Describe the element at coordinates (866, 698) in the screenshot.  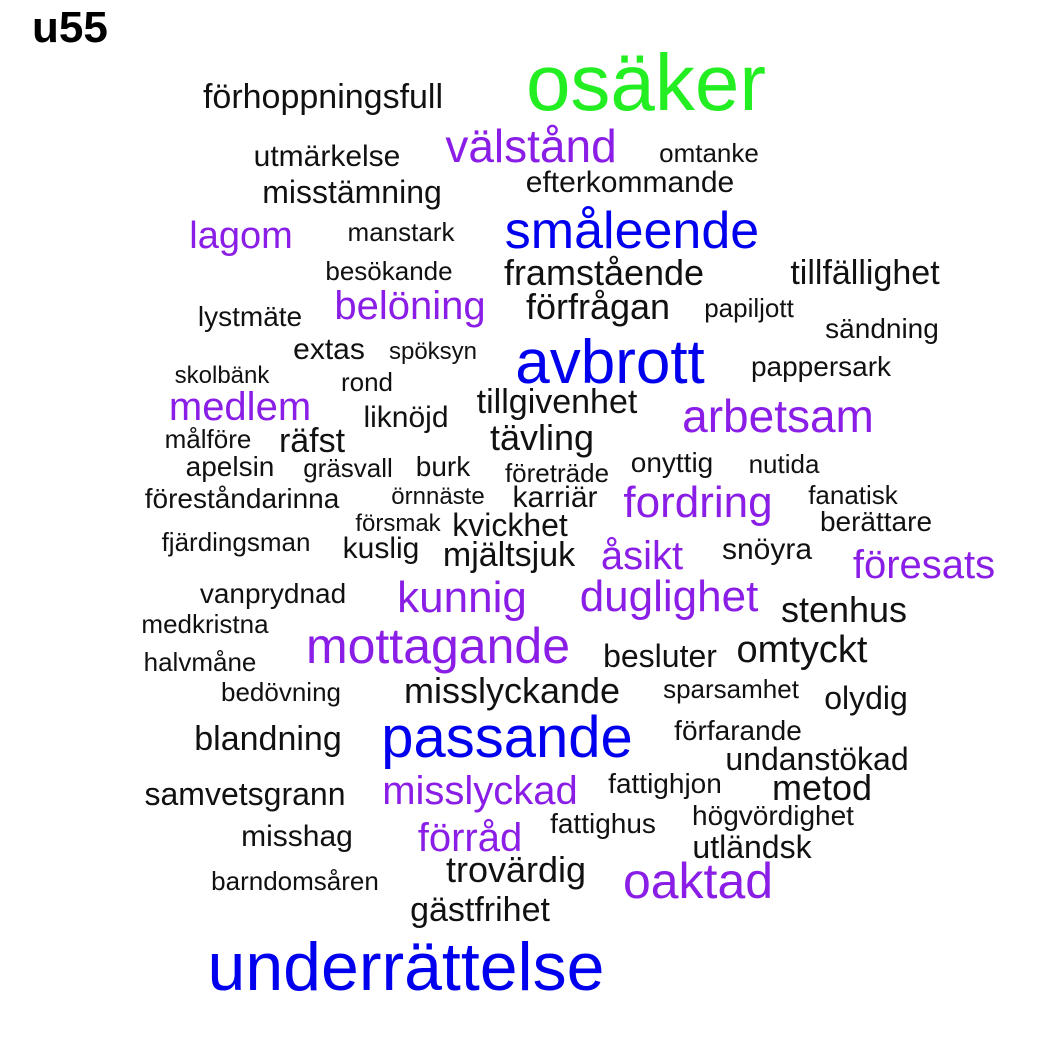
I see `word-olydig: olydig` at that location.